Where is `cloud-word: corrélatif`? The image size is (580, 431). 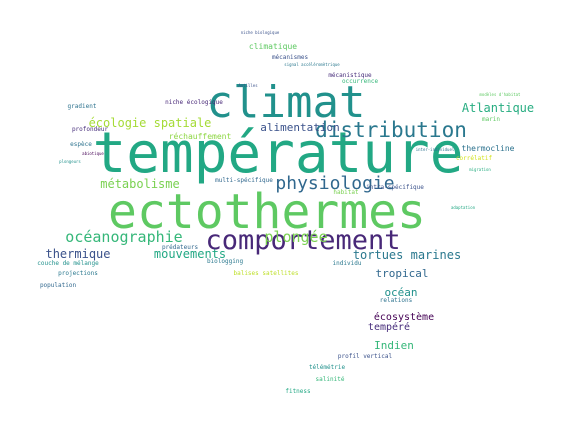 cloud-word: corrélatif is located at coordinates (474, 158).